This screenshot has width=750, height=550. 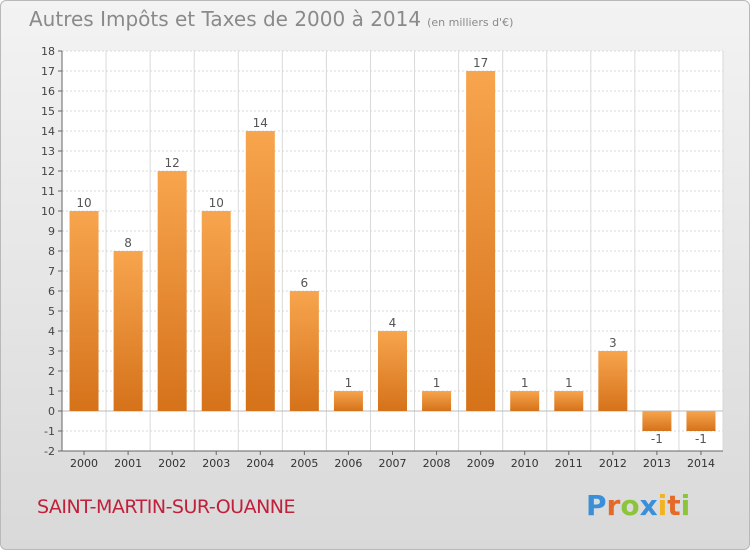 I want to click on y-tick-label: 8, so click(x=51, y=251).